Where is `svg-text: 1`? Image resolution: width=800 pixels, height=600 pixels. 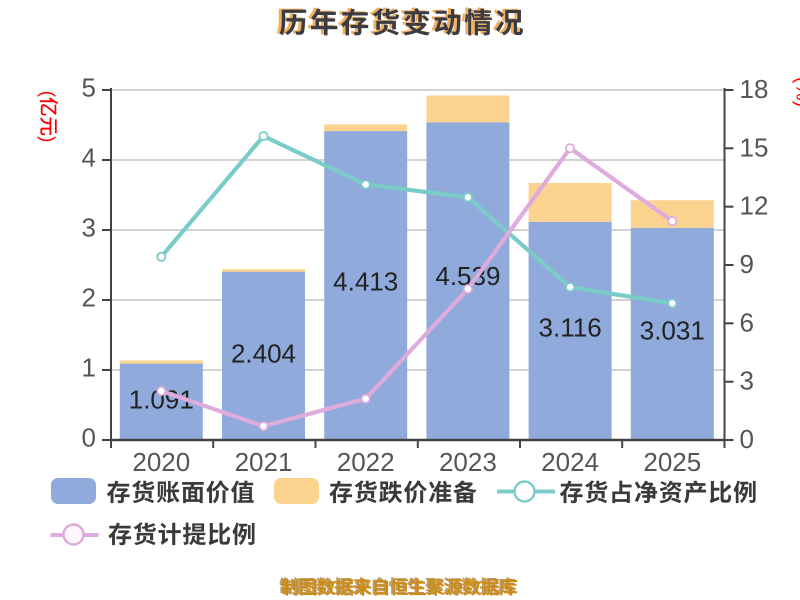 svg-text: 1 is located at coordinates (89, 368).